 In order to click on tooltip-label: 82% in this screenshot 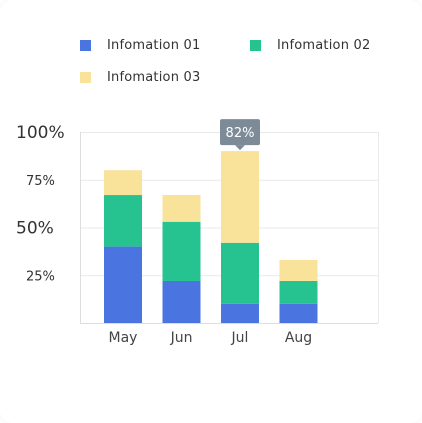, I will do `click(240, 133)`.